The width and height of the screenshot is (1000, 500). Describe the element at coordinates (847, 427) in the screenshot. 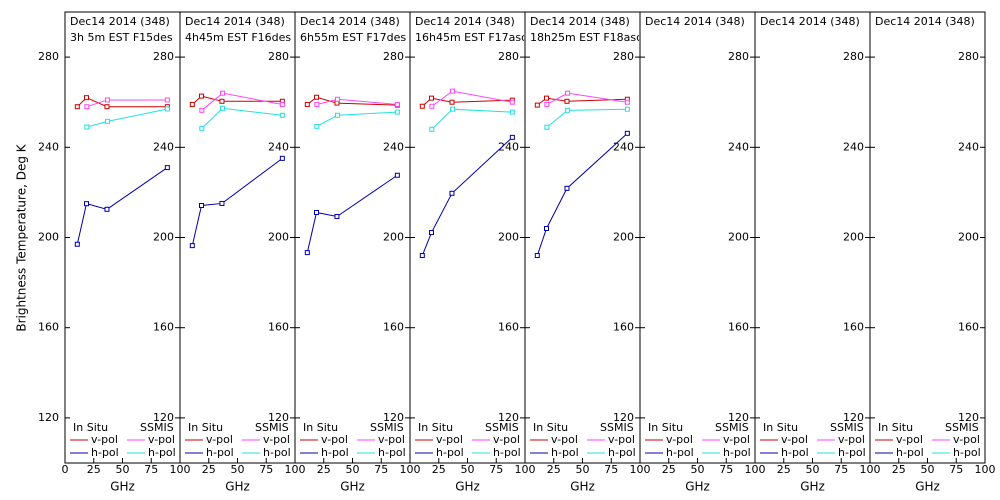

I see `legend-group: SSMIS` at that location.